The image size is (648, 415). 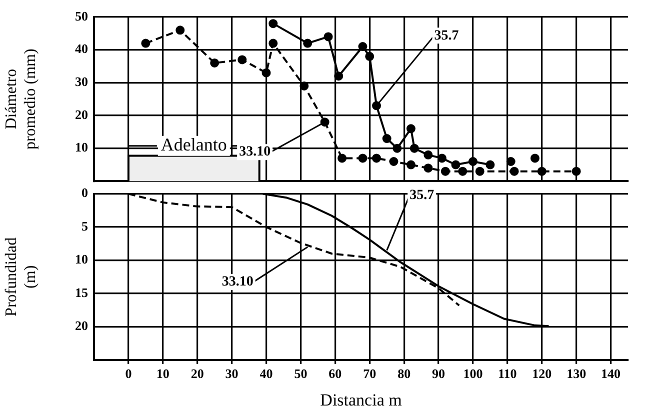 What do you see at coordinates (231, 374) in the screenshot?
I see `x-tick-label: 30` at bounding box center [231, 374].